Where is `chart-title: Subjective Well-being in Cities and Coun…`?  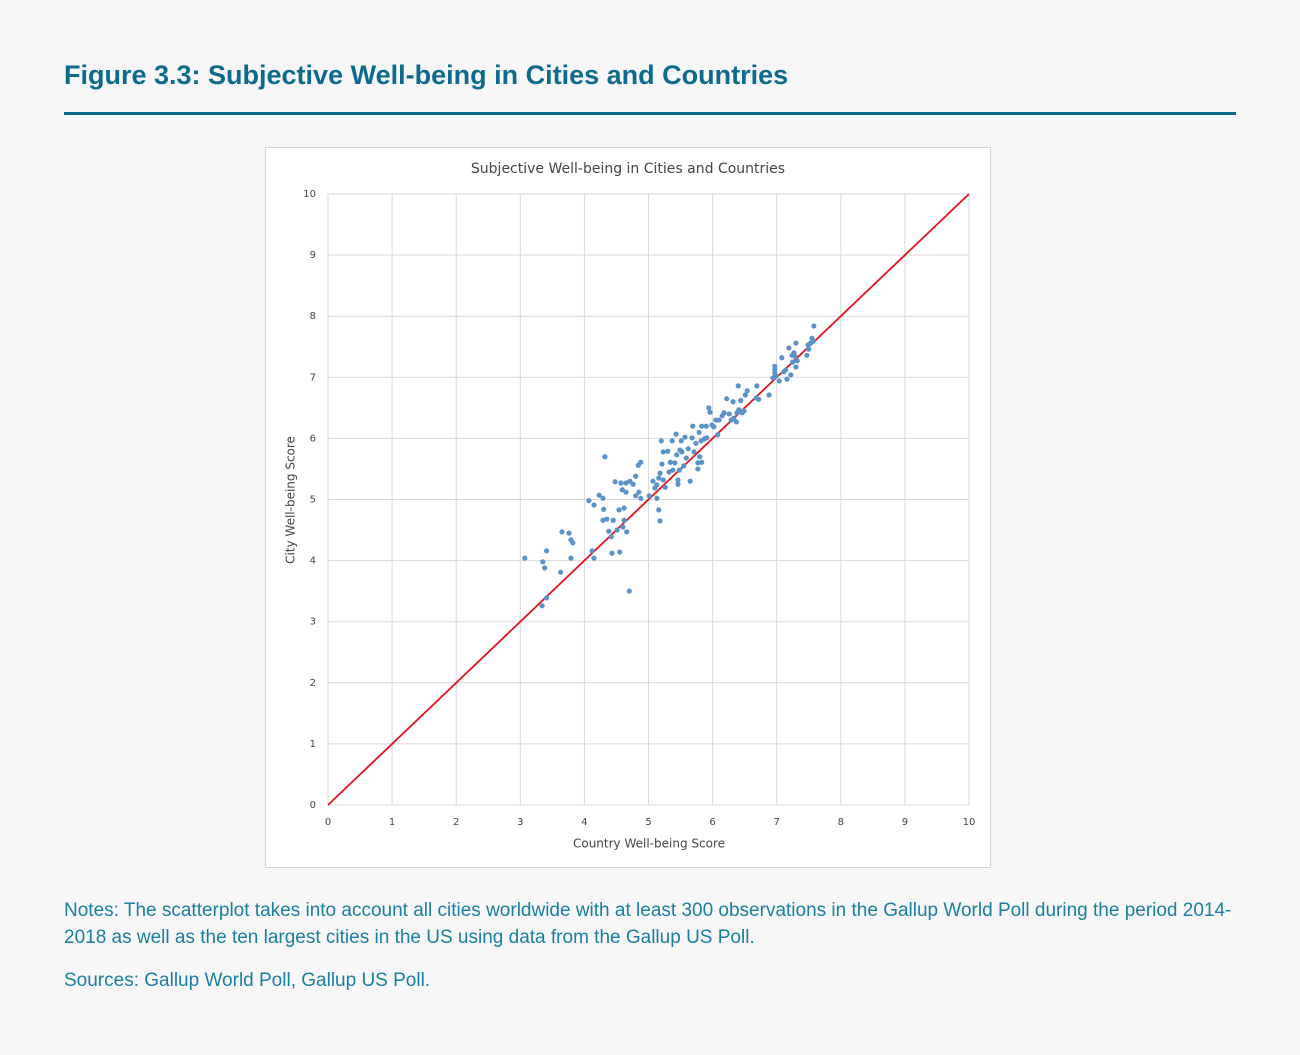
chart-title: Subjective Well-being in Cities and Coun… is located at coordinates (628, 169).